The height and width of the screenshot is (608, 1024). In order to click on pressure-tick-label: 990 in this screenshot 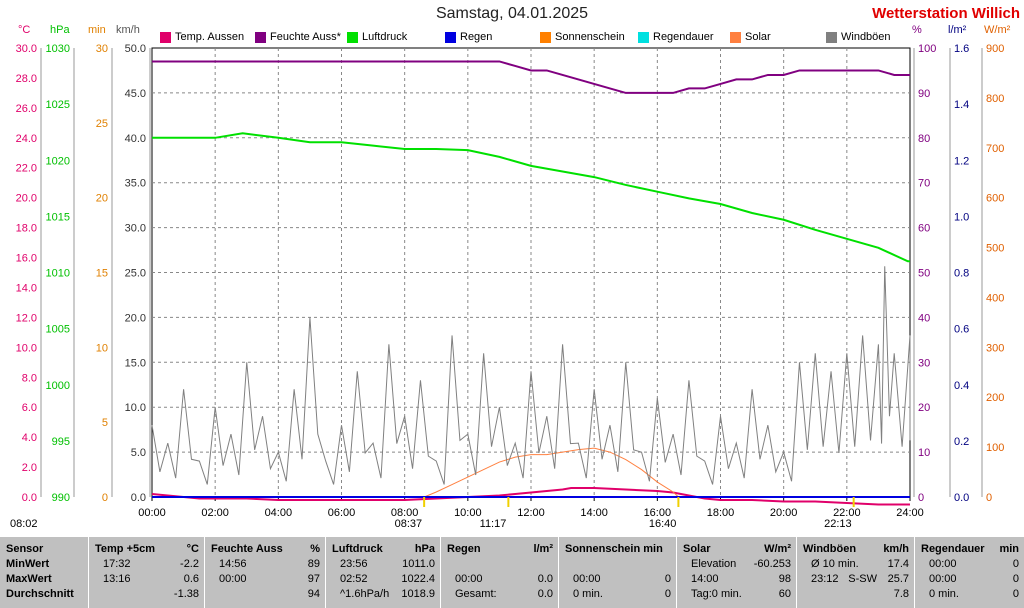, I will do `click(61, 498)`.